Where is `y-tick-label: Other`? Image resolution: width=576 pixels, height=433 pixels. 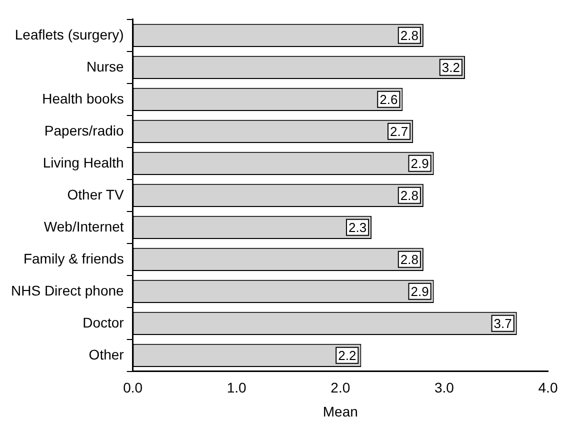 y-tick-label: Other is located at coordinates (106, 354).